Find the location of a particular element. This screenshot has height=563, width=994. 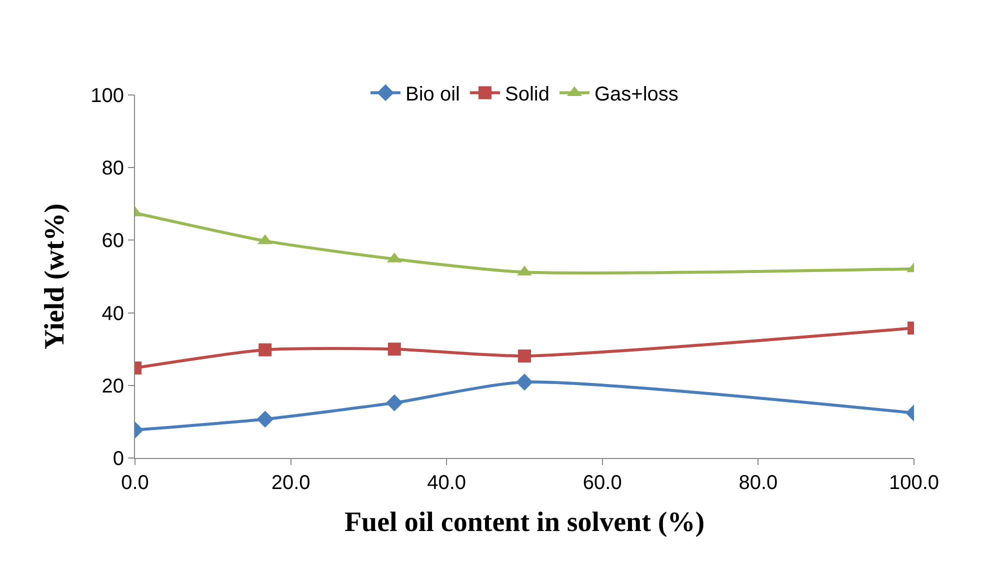

x-tick-label: 20.0 is located at coordinates (290, 483).